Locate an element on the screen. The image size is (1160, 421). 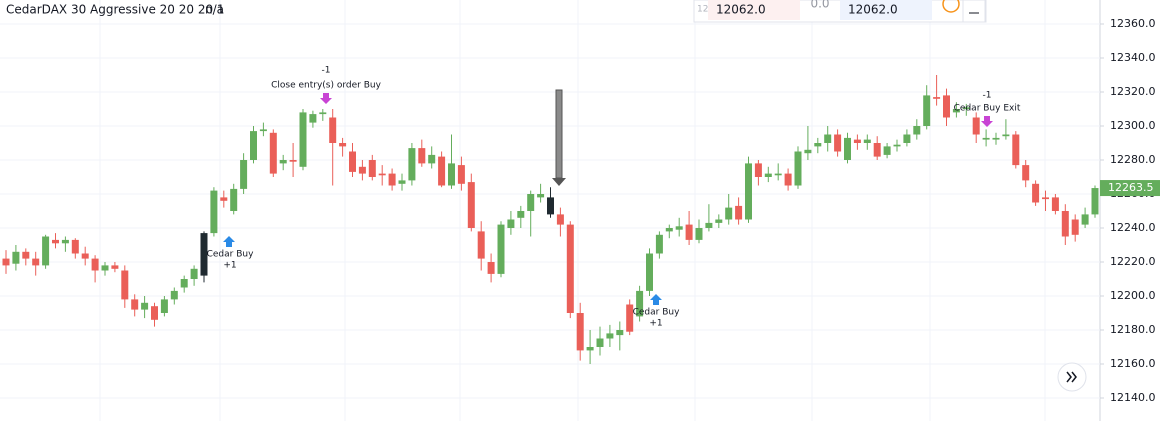
buy-box is located at coordinates (886, 10).